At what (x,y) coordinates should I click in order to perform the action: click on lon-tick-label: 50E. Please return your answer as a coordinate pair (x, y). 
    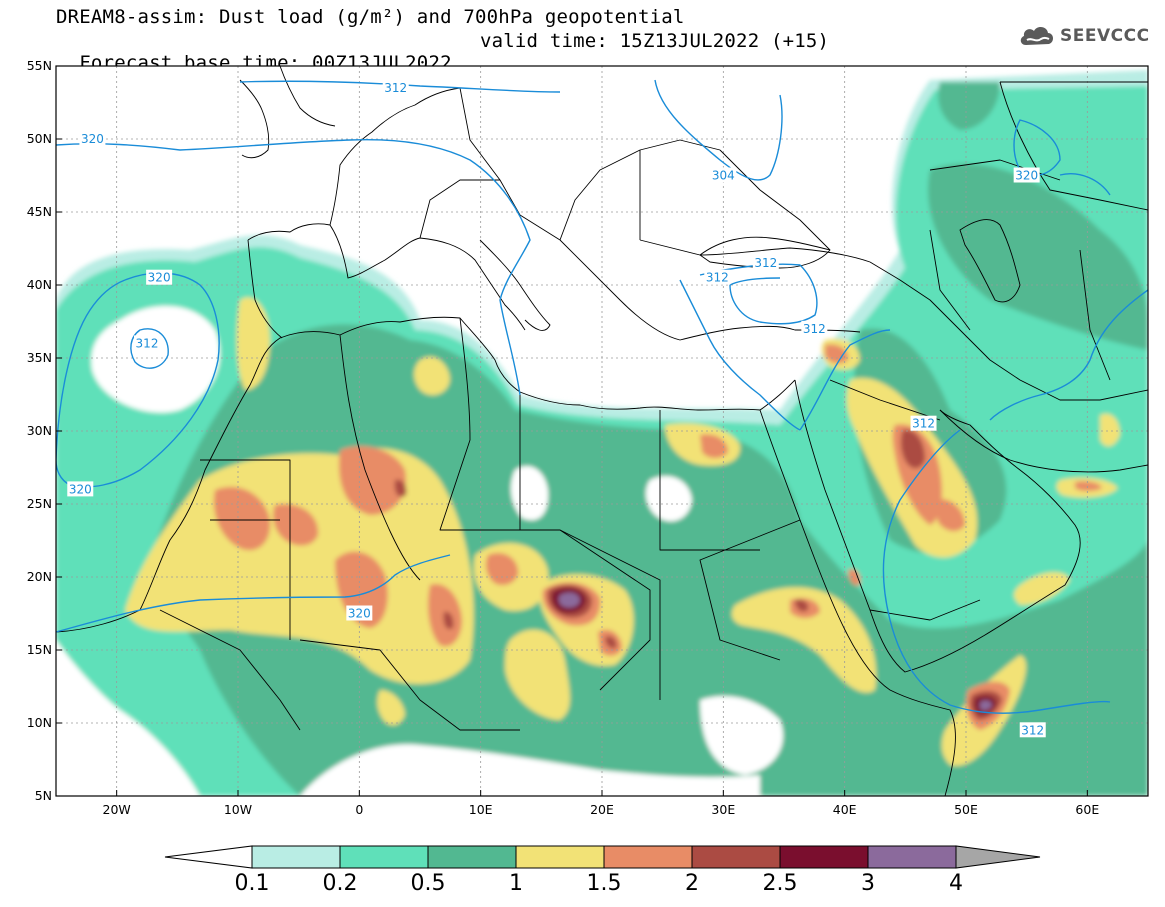
    Looking at the image, I should click on (966, 809).